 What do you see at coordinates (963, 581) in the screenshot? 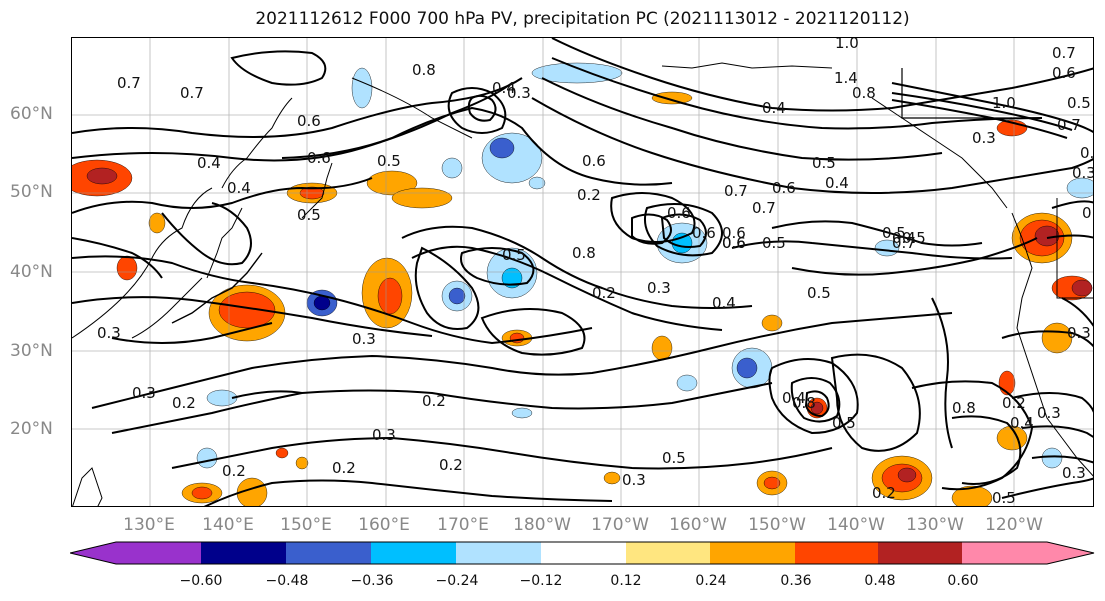
I see `colorbar-tick: 0.60` at bounding box center [963, 581].